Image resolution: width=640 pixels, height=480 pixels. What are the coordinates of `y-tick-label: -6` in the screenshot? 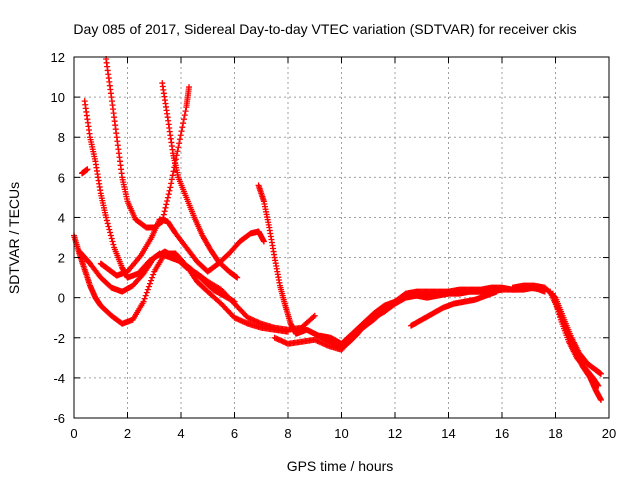 It's located at (59, 418).